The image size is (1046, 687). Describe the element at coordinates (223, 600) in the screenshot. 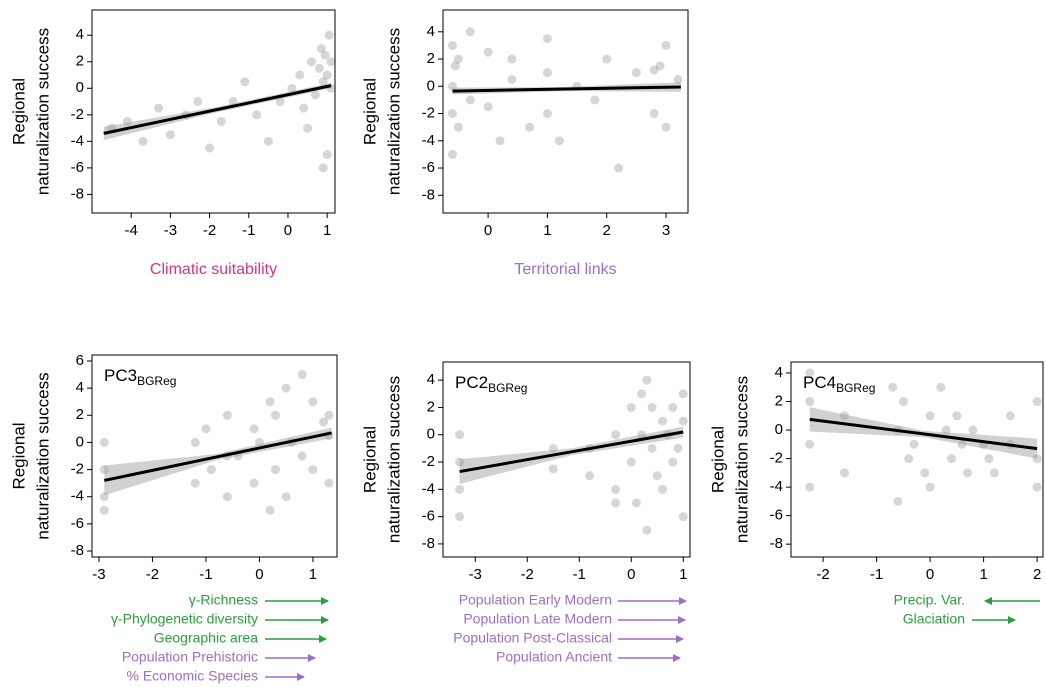

I see `annotation: γ-Richness` at that location.